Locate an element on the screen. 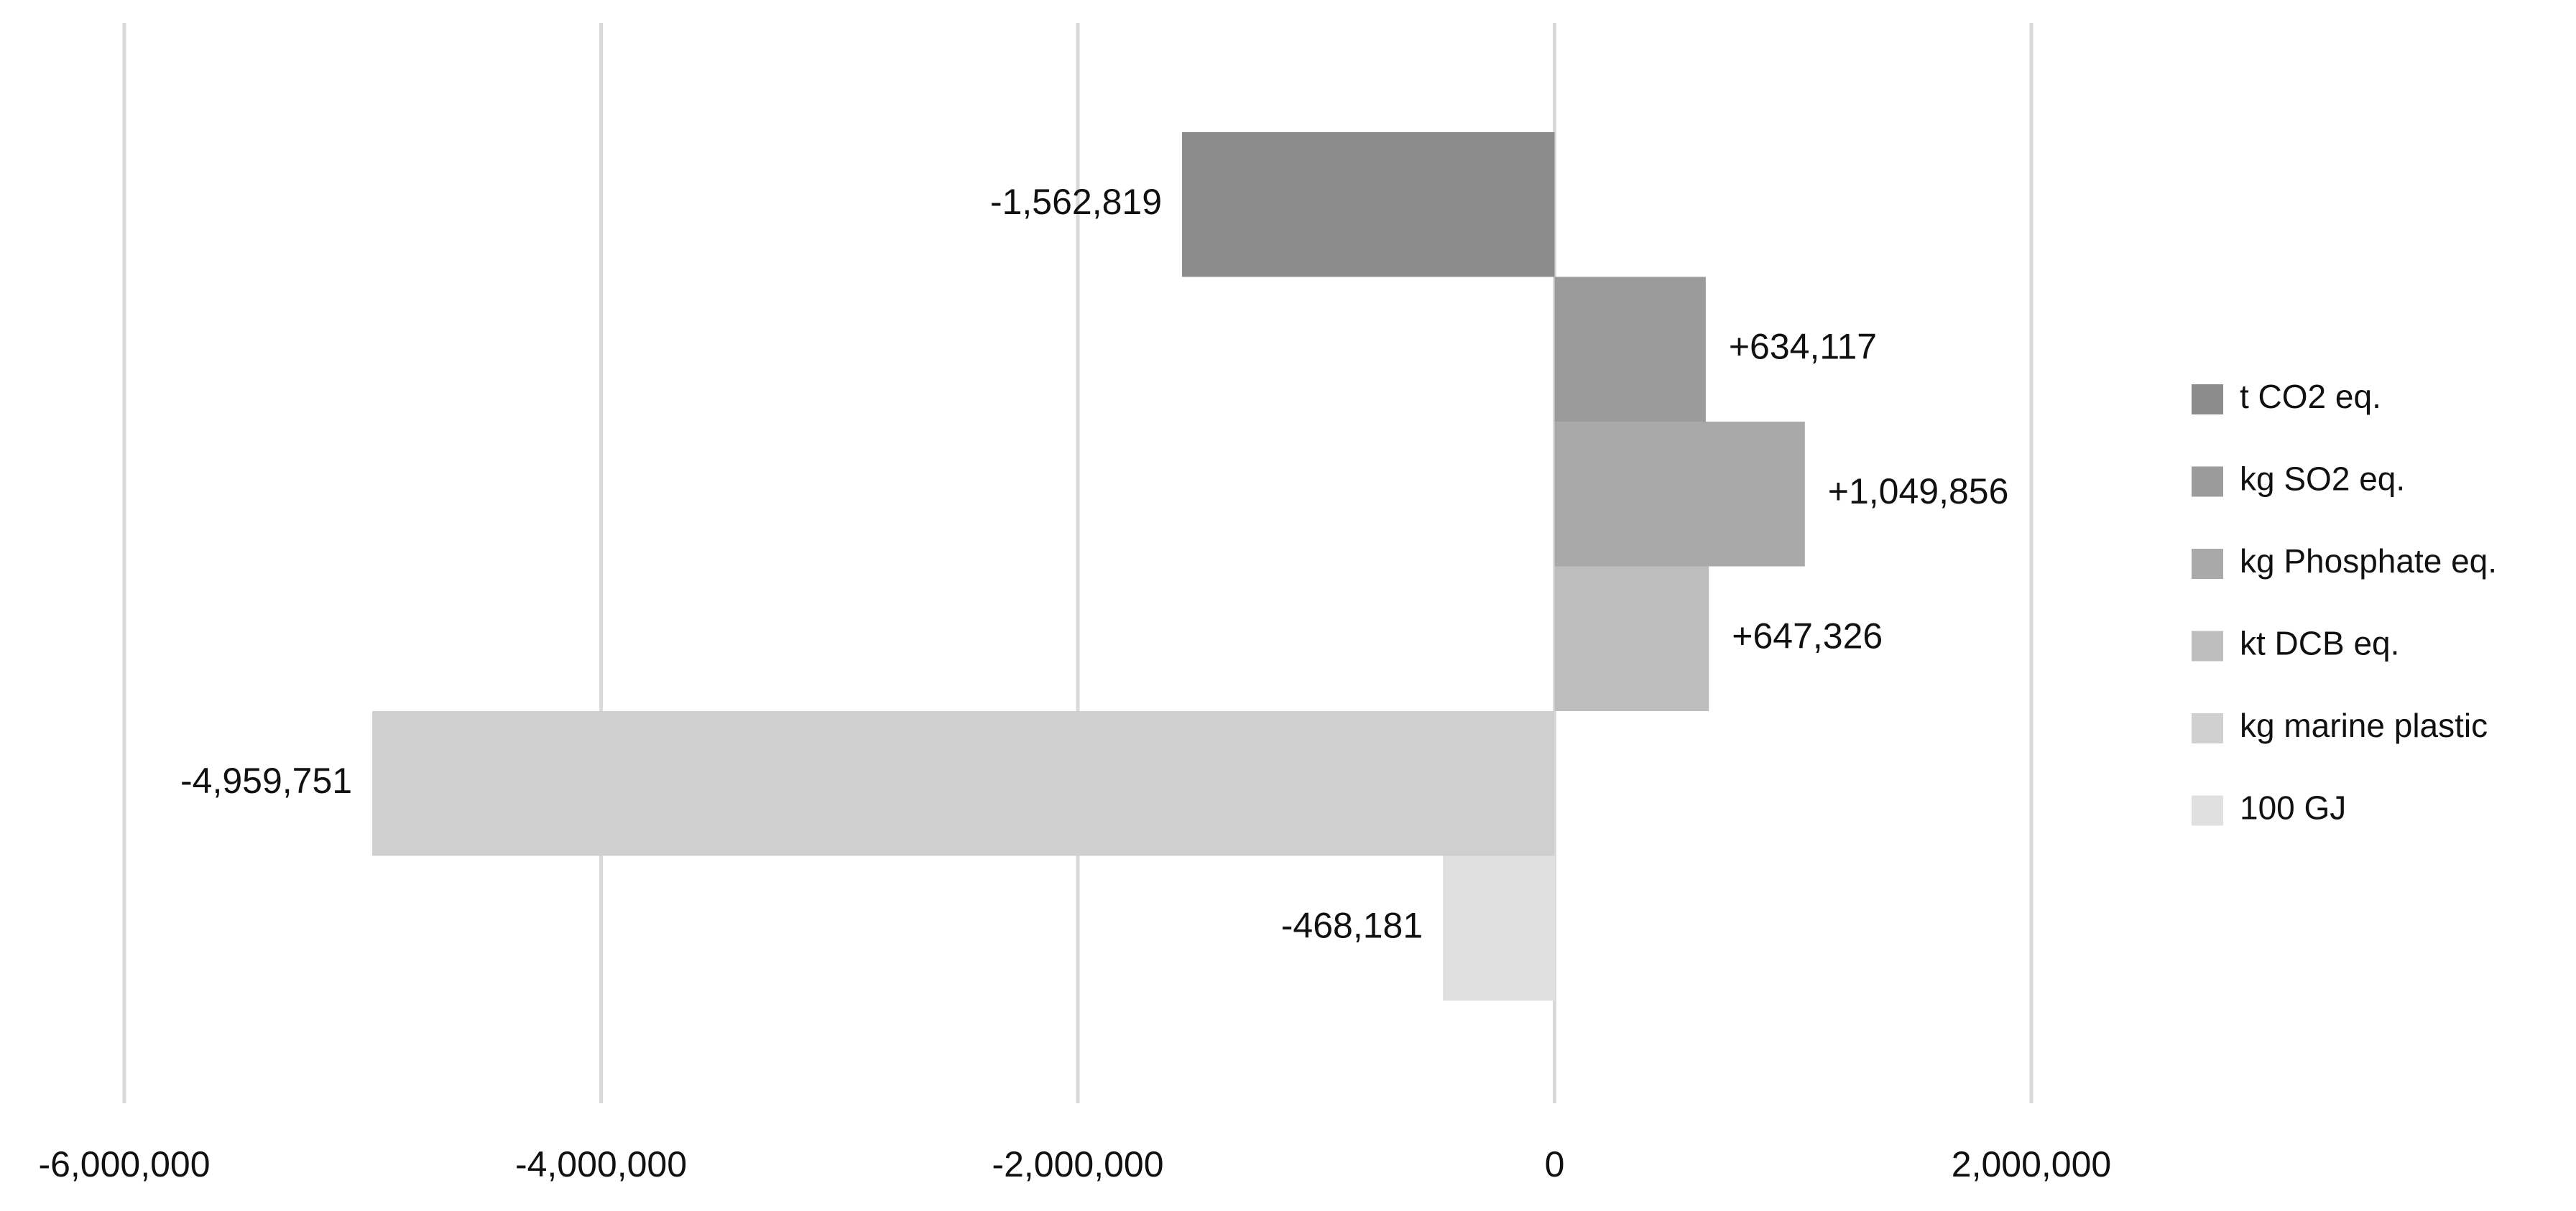 The width and height of the screenshot is (2576, 1211). legend-label: kg marine plastic is located at coordinates (2364, 725).